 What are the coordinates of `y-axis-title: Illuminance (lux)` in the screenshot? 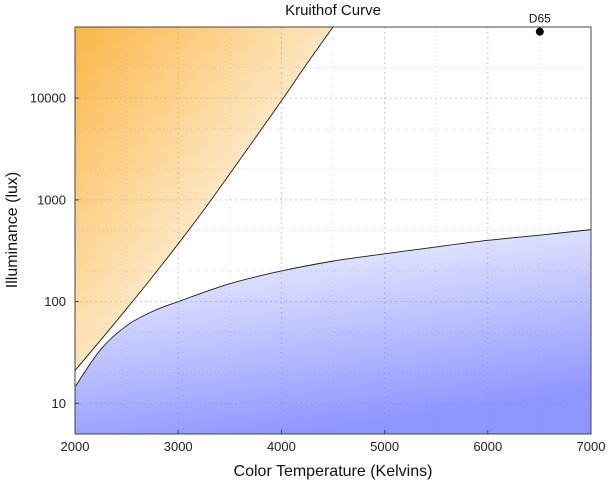 It's located at (12, 230).